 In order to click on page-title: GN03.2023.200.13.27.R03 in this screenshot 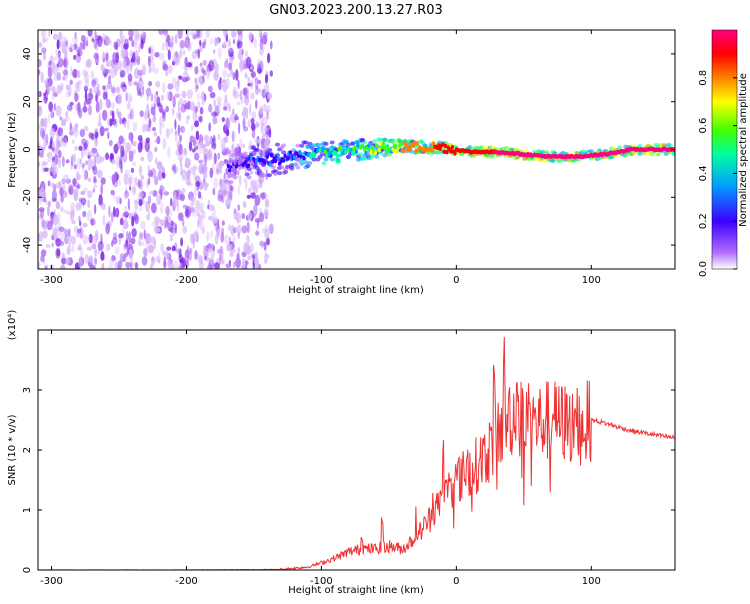, I will do `click(356, 10)`.